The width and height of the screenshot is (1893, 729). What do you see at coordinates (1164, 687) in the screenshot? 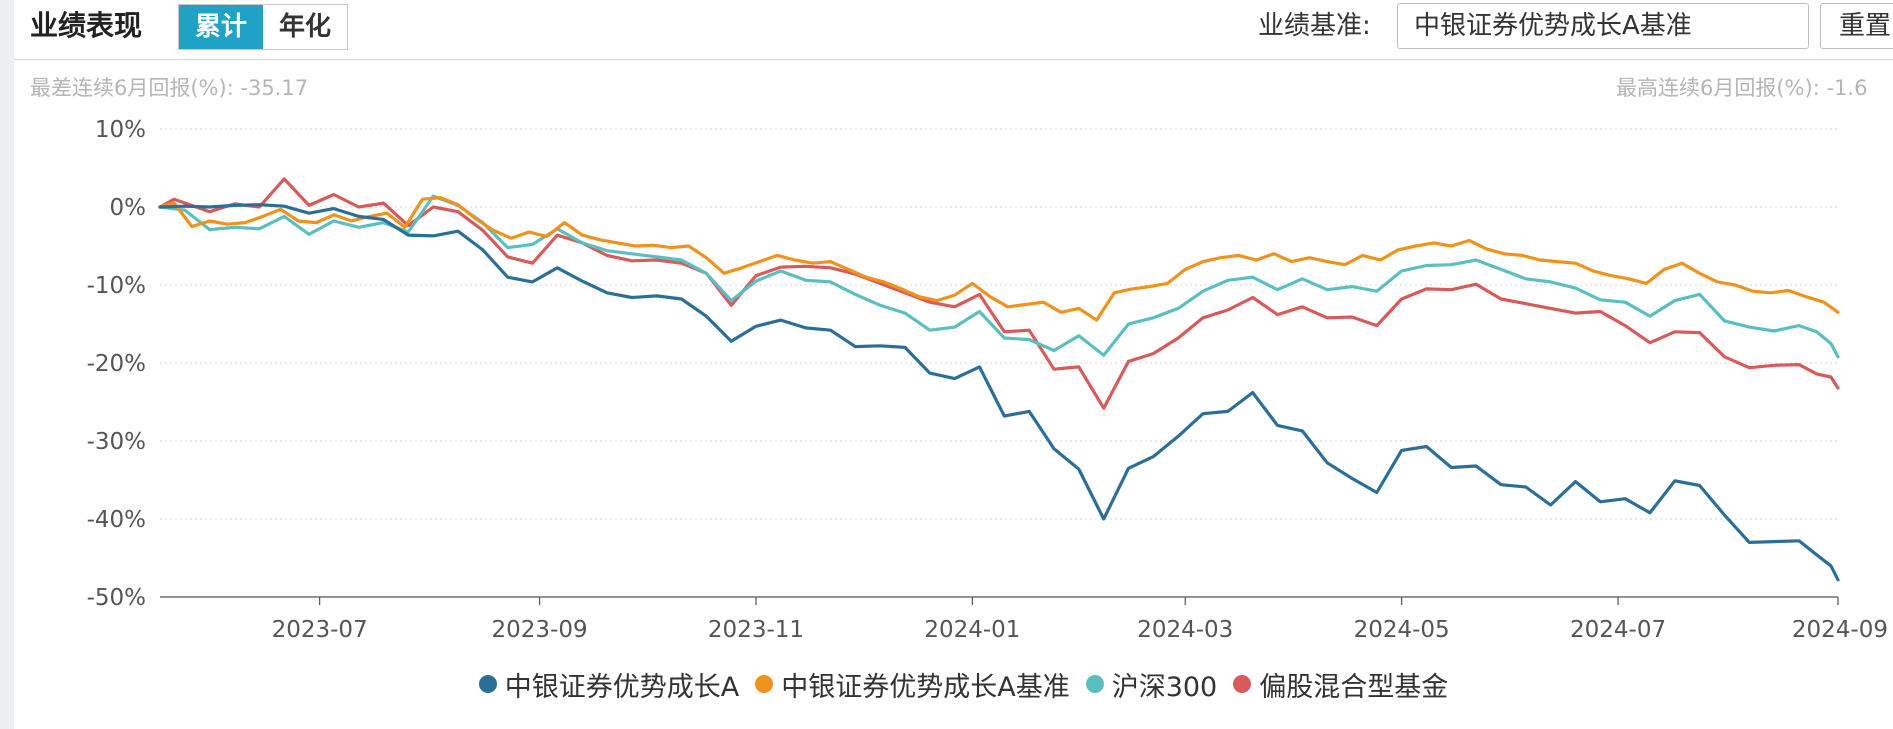
I see `legend-label: 沪深300` at bounding box center [1164, 687].